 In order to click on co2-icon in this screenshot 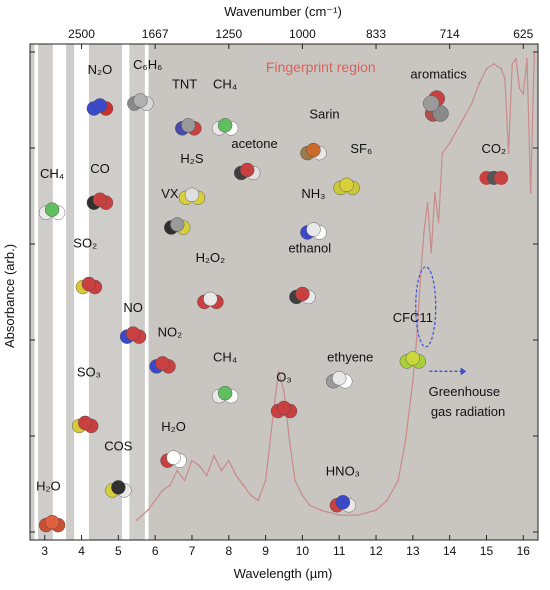, I will do `click(501, 177)`.